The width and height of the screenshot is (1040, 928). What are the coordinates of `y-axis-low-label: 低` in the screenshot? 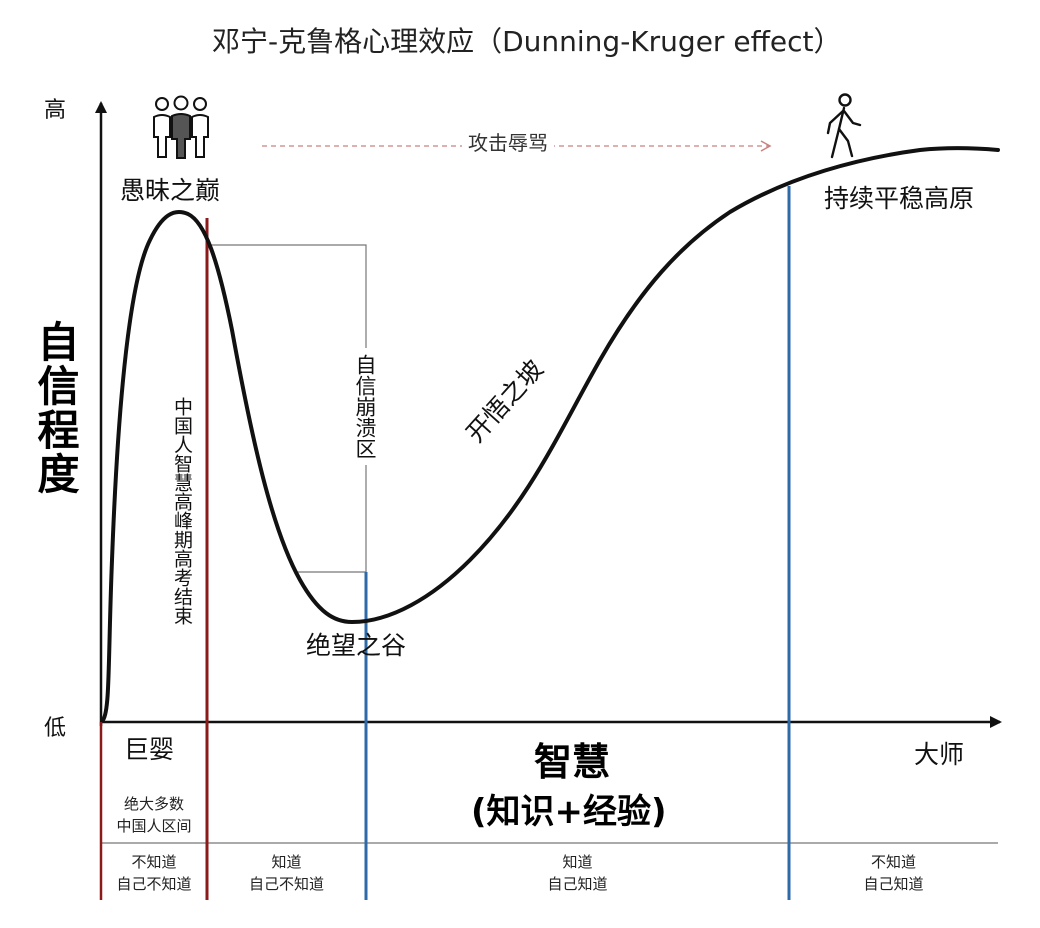 It's located at (55, 728).